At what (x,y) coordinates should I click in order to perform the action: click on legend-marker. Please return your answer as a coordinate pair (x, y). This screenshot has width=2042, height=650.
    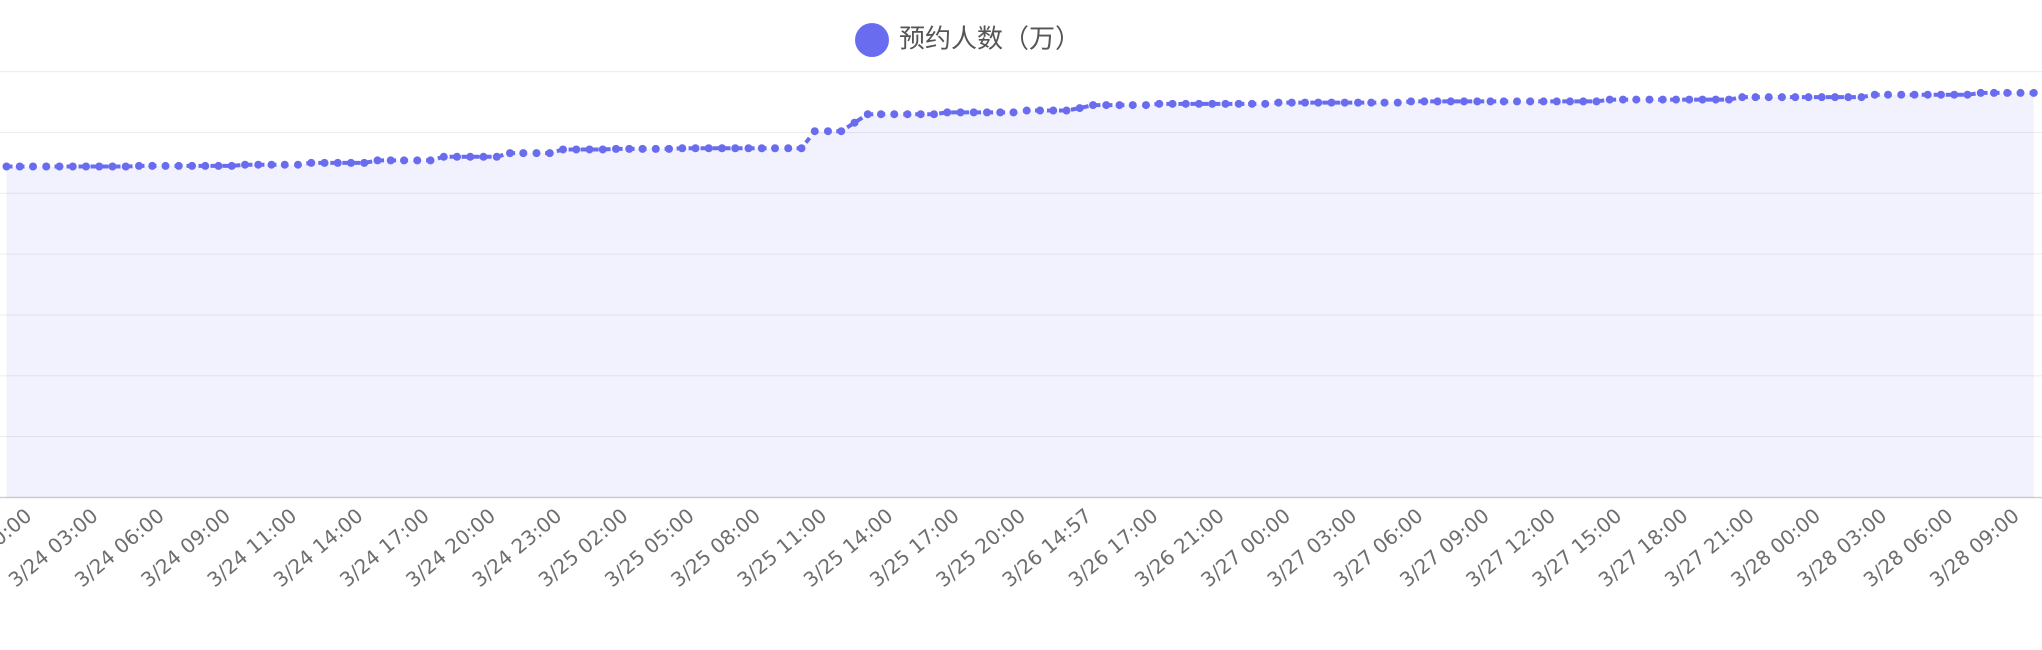
    Looking at the image, I should click on (872, 40).